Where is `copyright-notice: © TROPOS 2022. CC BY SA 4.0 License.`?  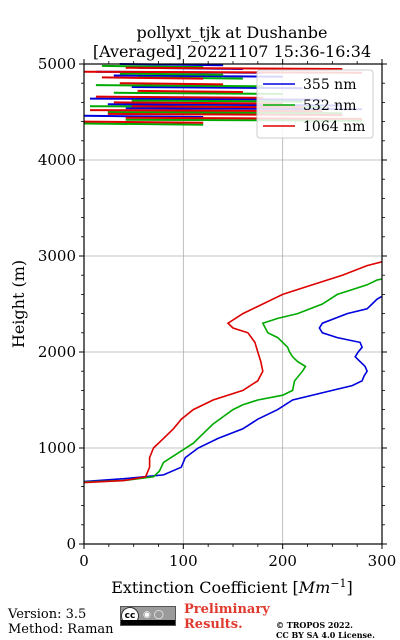
copyright-notice: © TROPOS 2022. CC BY SA 4.0 License. is located at coordinates (325, 630).